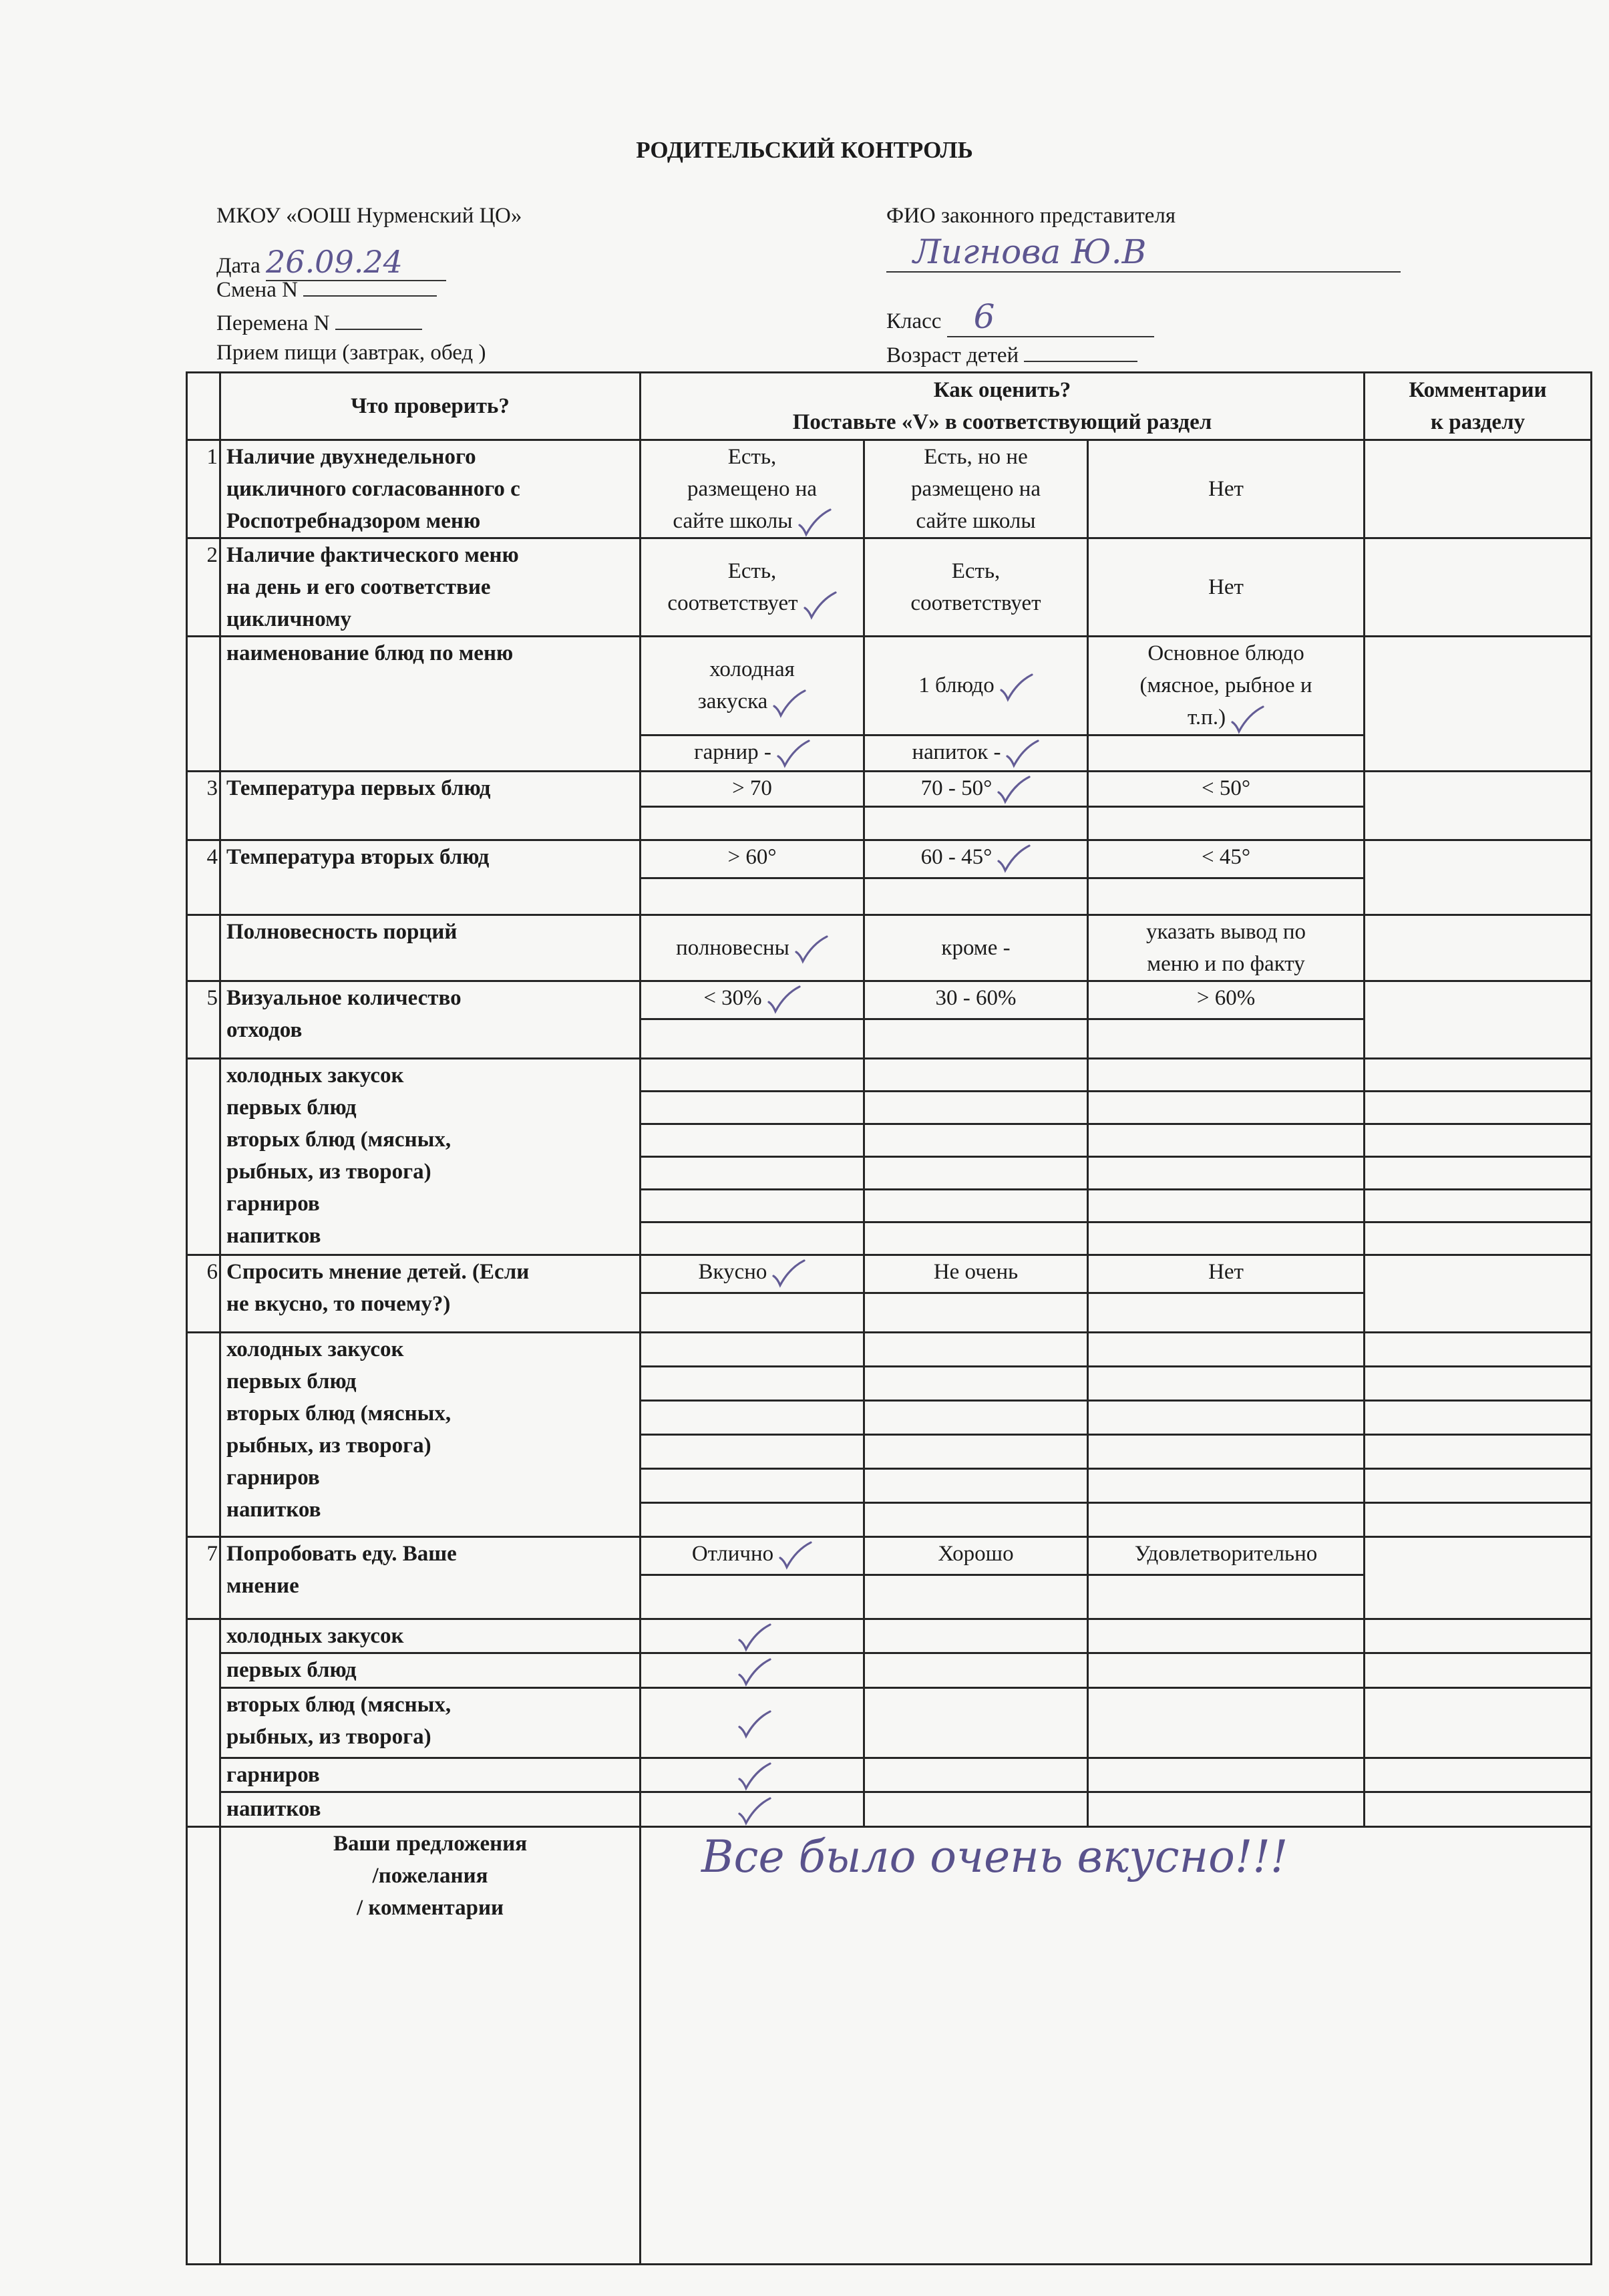 This screenshot has height=2296, width=1609. What do you see at coordinates (1226, 789) in the screenshot?
I see `option-3: < 50°` at bounding box center [1226, 789].